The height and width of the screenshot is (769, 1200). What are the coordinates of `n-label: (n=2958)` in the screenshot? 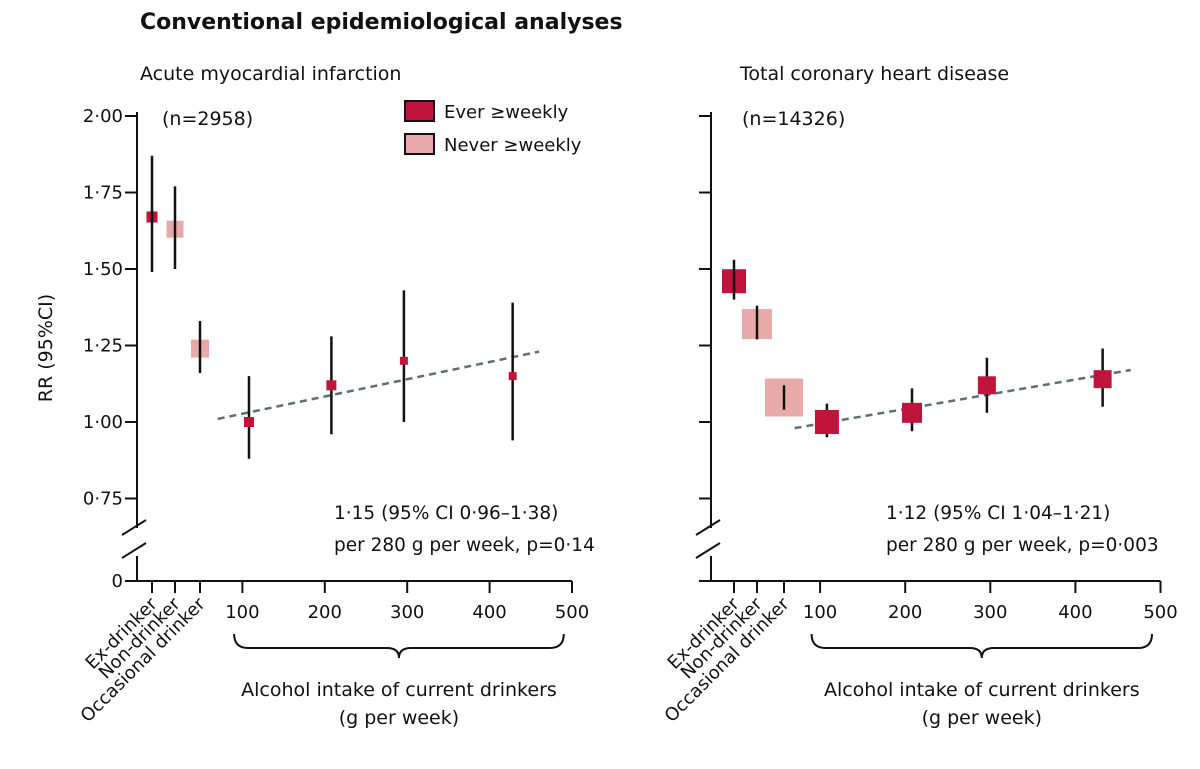 It's located at (207, 119).